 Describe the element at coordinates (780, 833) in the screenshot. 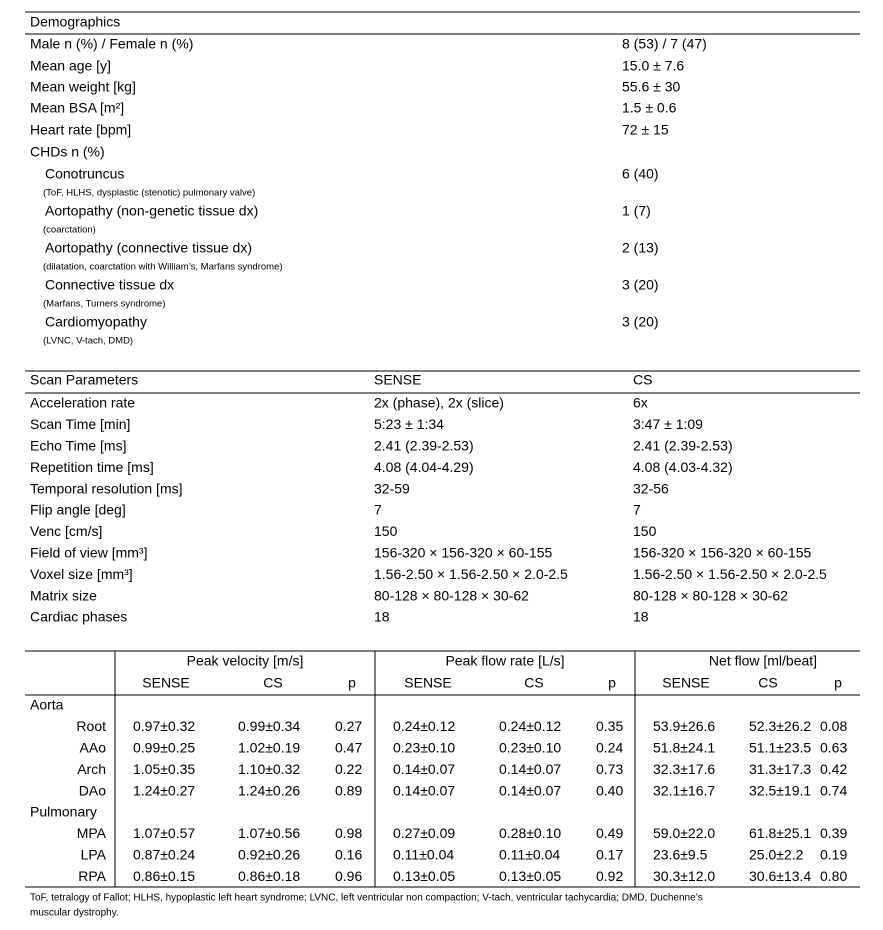

I see `cell: 61.8±25.1` at that location.